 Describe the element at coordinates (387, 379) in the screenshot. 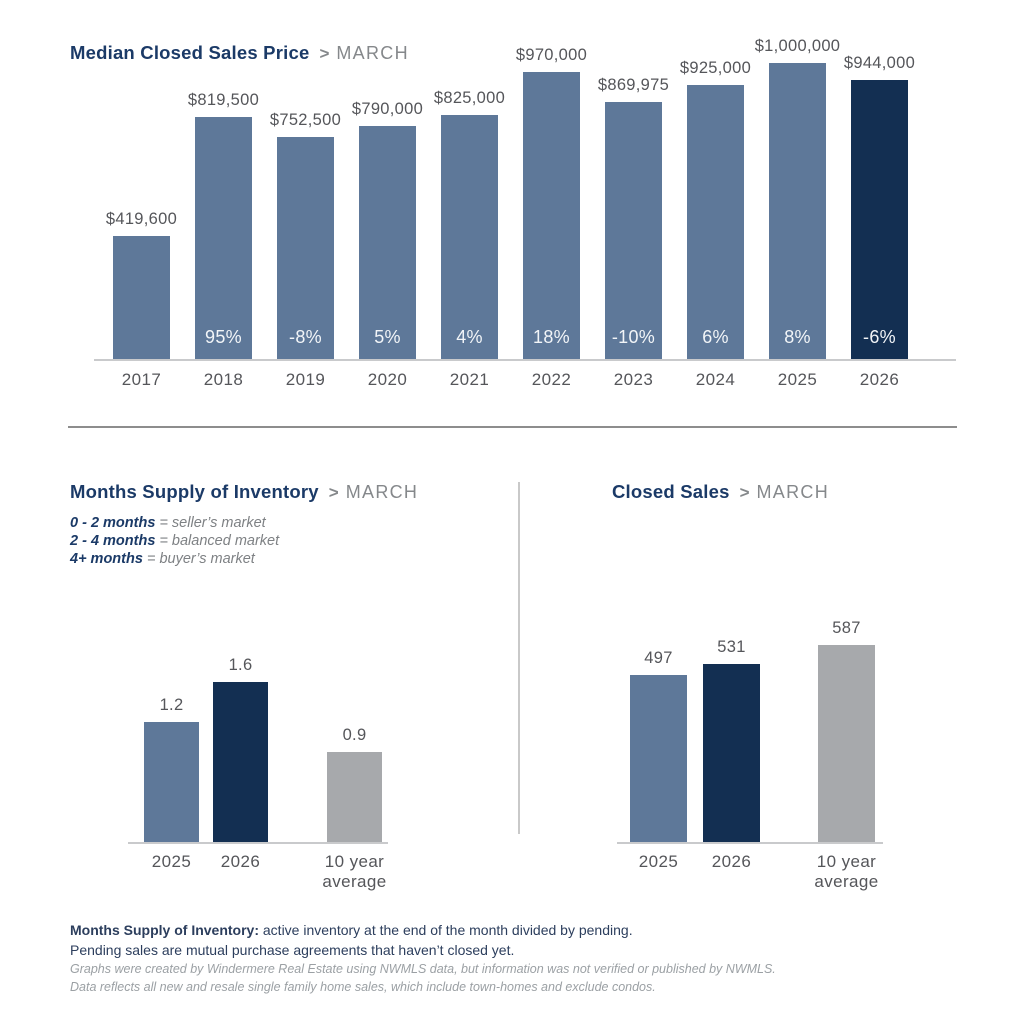

I see `x-tick-label-2020: 2020` at that location.